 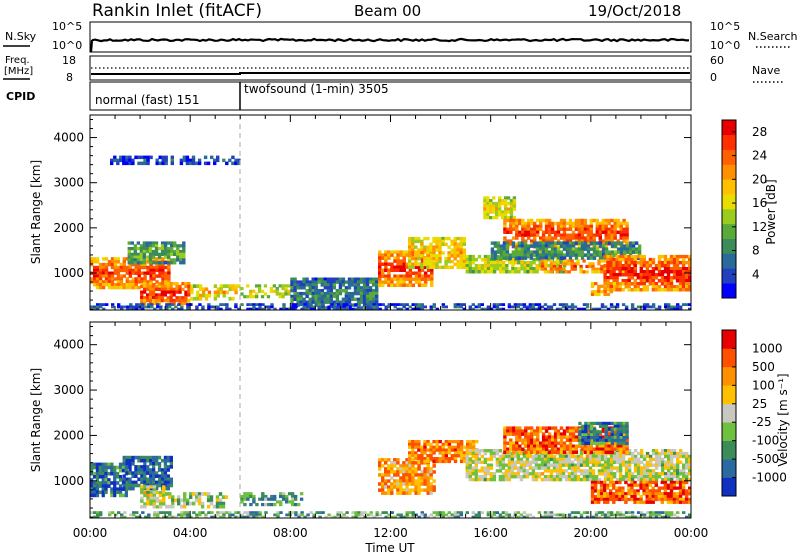 I want to click on y-tick-label: 3000, so click(x=68, y=183).